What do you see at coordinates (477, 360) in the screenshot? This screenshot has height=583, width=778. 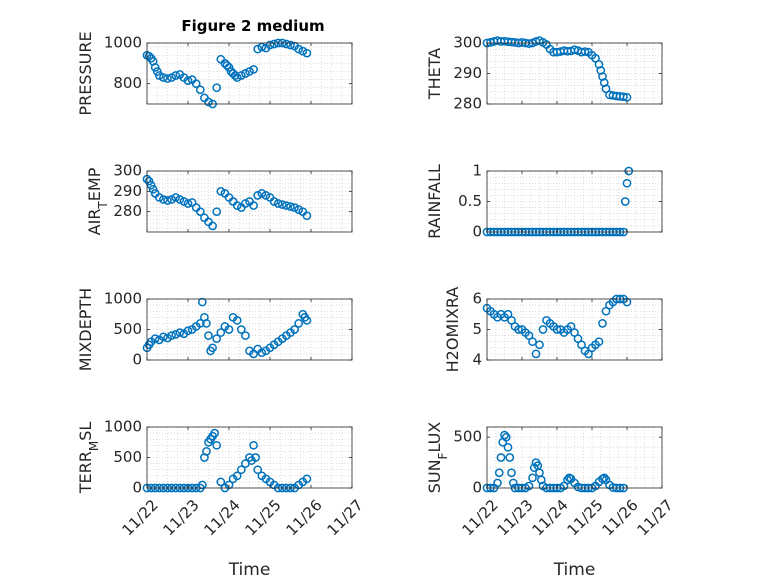 I see `y-tick-label: 4` at bounding box center [477, 360].